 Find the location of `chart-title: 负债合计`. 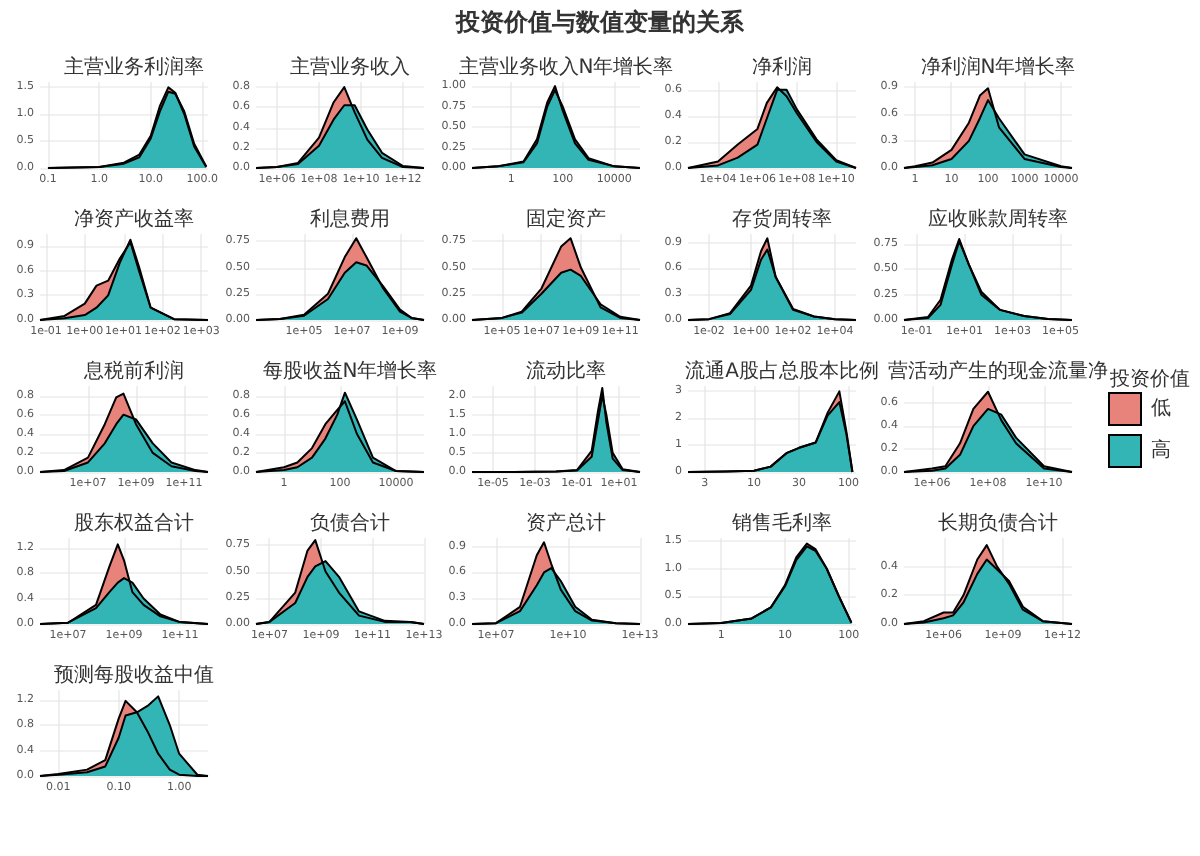

chart-title: 负债合计 is located at coordinates (350, 523).